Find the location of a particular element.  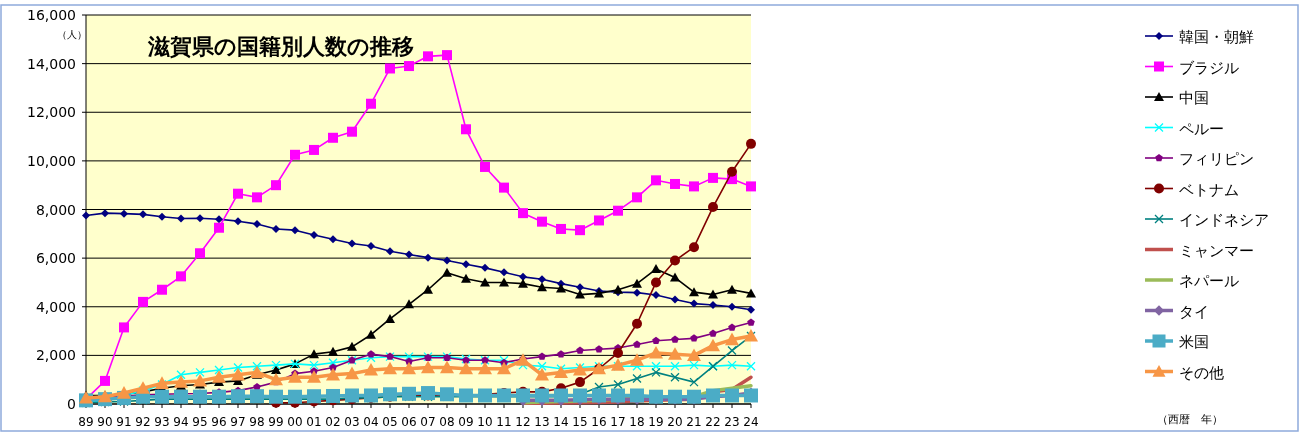

y-axis-title: （人） is located at coordinates (72, 34).